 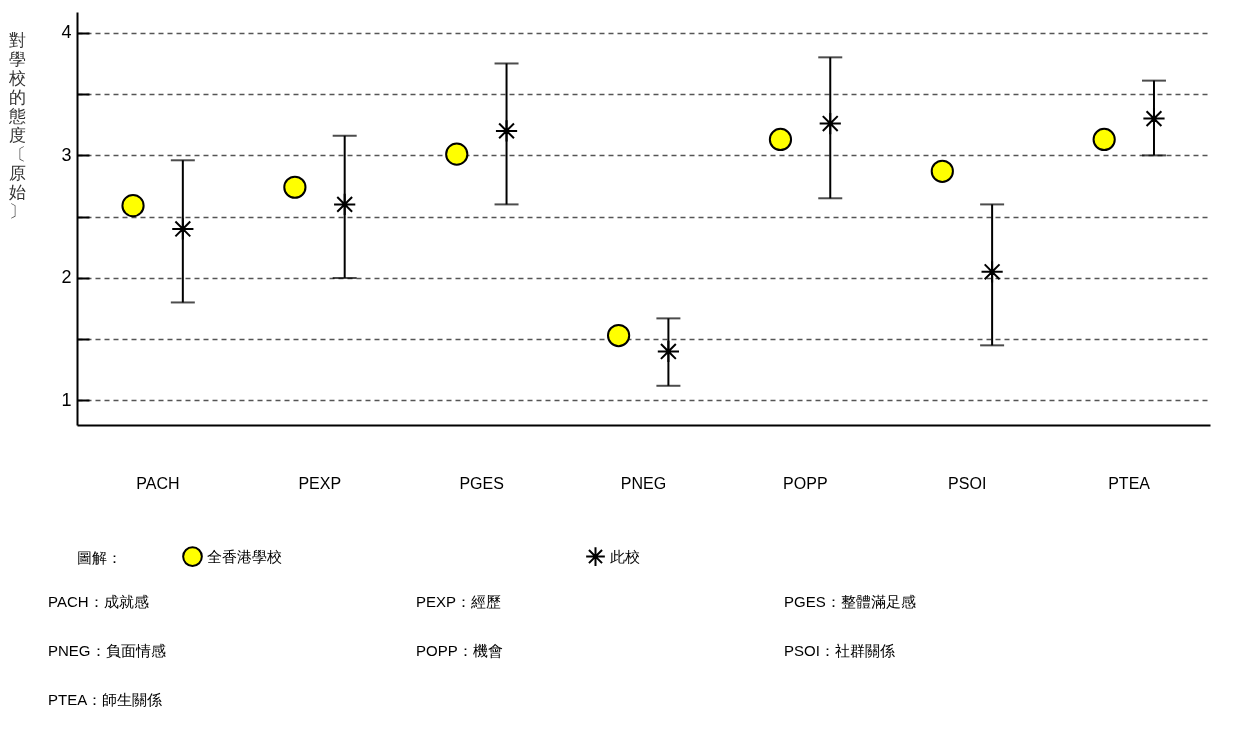 I want to click on legend-label: 全香港學校, so click(x=244, y=556).